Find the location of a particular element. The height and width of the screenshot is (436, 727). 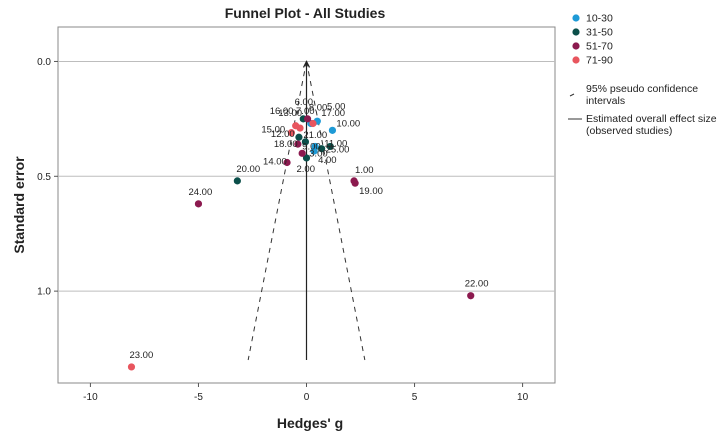

legend-label: 95% pseudo confidence intervals is located at coordinates (642, 95).